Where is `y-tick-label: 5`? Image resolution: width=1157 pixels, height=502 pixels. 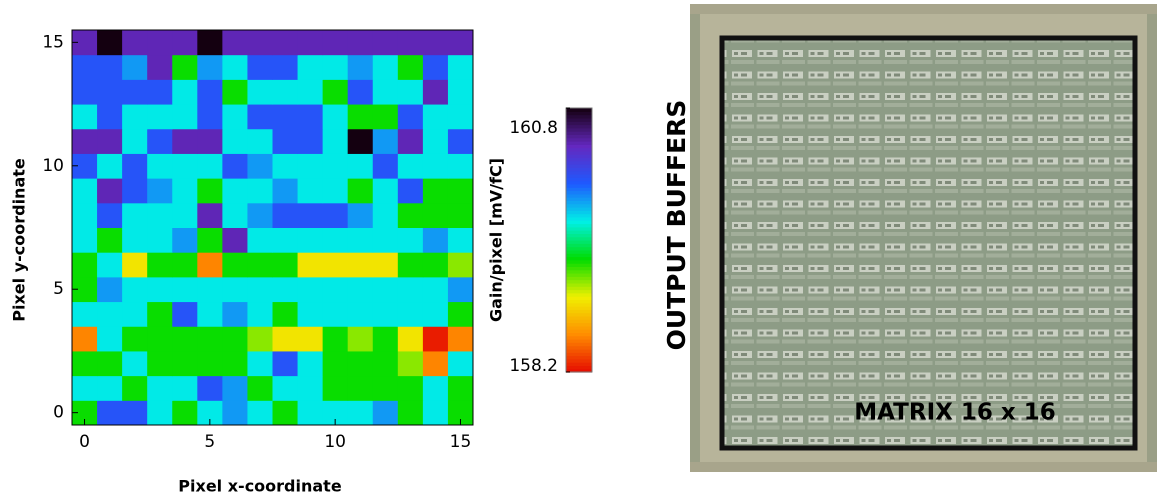 y-tick-label: 5 is located at coordinates (58, 289).